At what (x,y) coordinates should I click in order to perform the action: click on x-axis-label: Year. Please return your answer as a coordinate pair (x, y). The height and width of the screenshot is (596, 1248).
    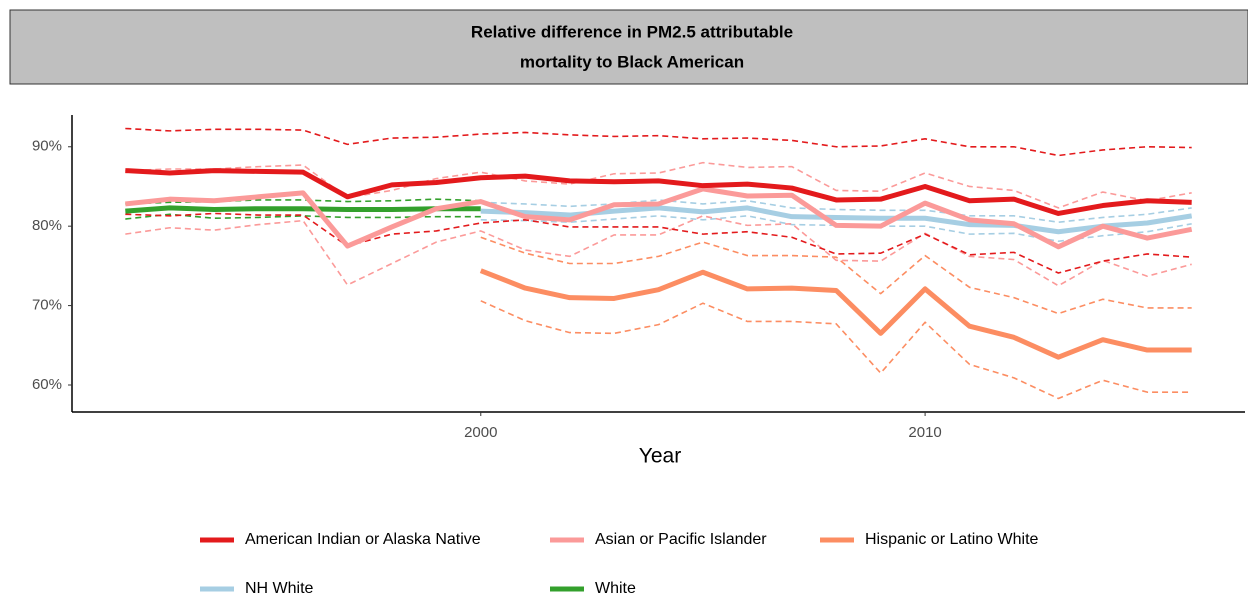
    Looking at the image, I should click on (660, 456).